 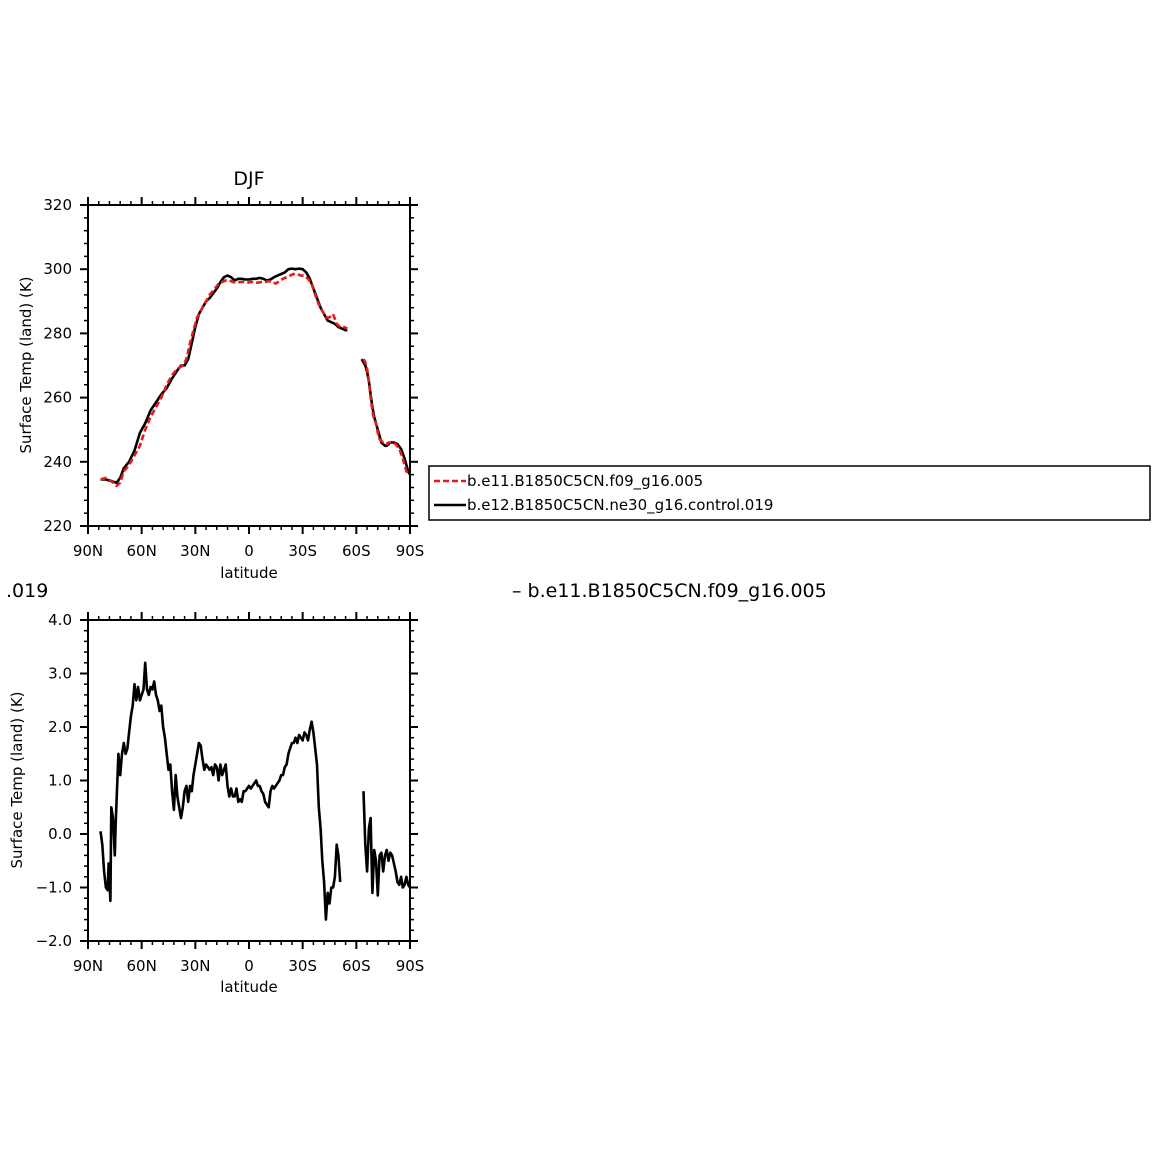 I want to click on caption-left: .019, so click(x=27, y=591).